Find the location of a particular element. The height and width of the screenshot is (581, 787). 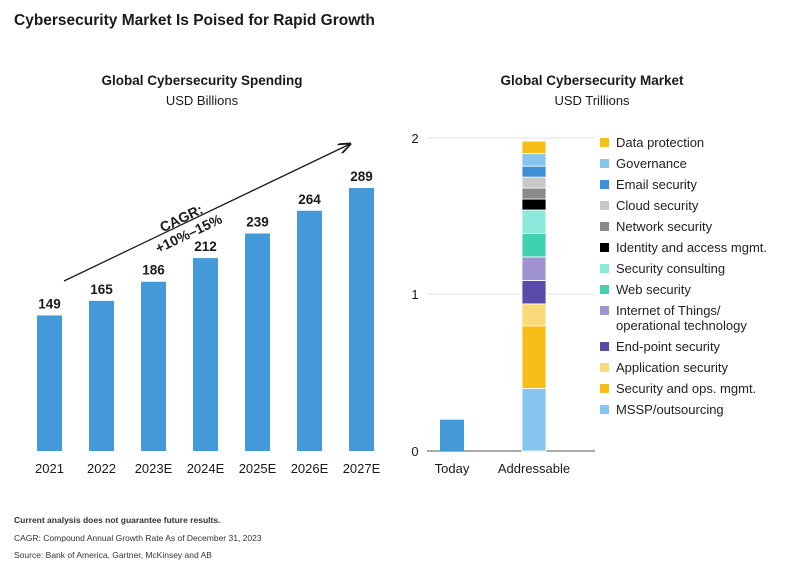

bar-2025e is located at coordinates (257, 342).